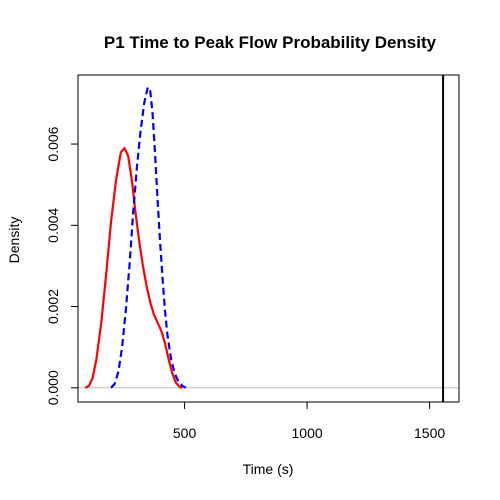 The width and height of the screenshot is (500, 500). I want to click on y-axis-label: Density, so click(14, 240).